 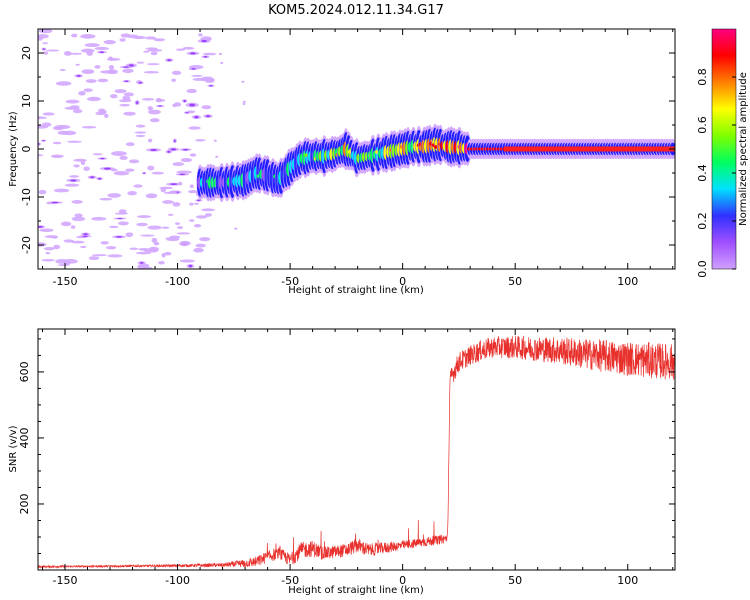 I want to click on x-tick-label: -50, so click(x=290, y=580).